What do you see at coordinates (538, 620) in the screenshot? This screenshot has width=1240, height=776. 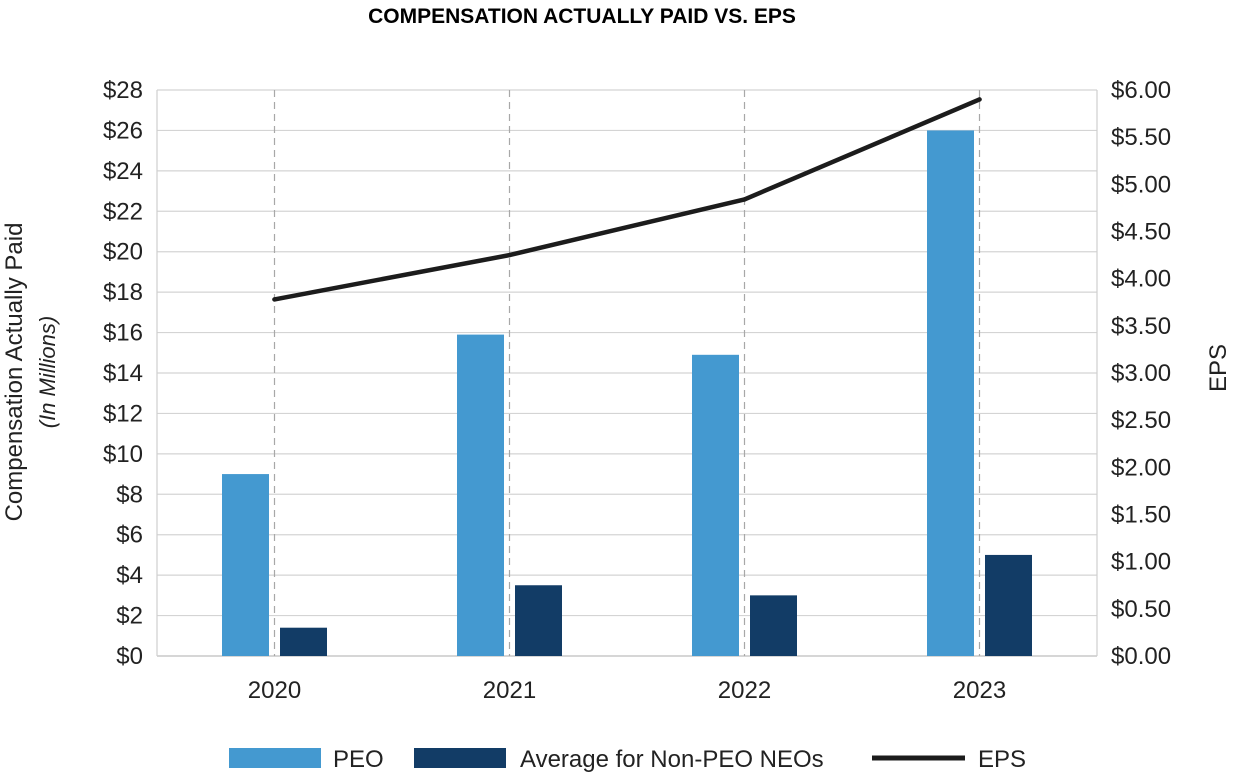 I see `bar-non-peo-neos-2021` at bounding box center [538, 620].